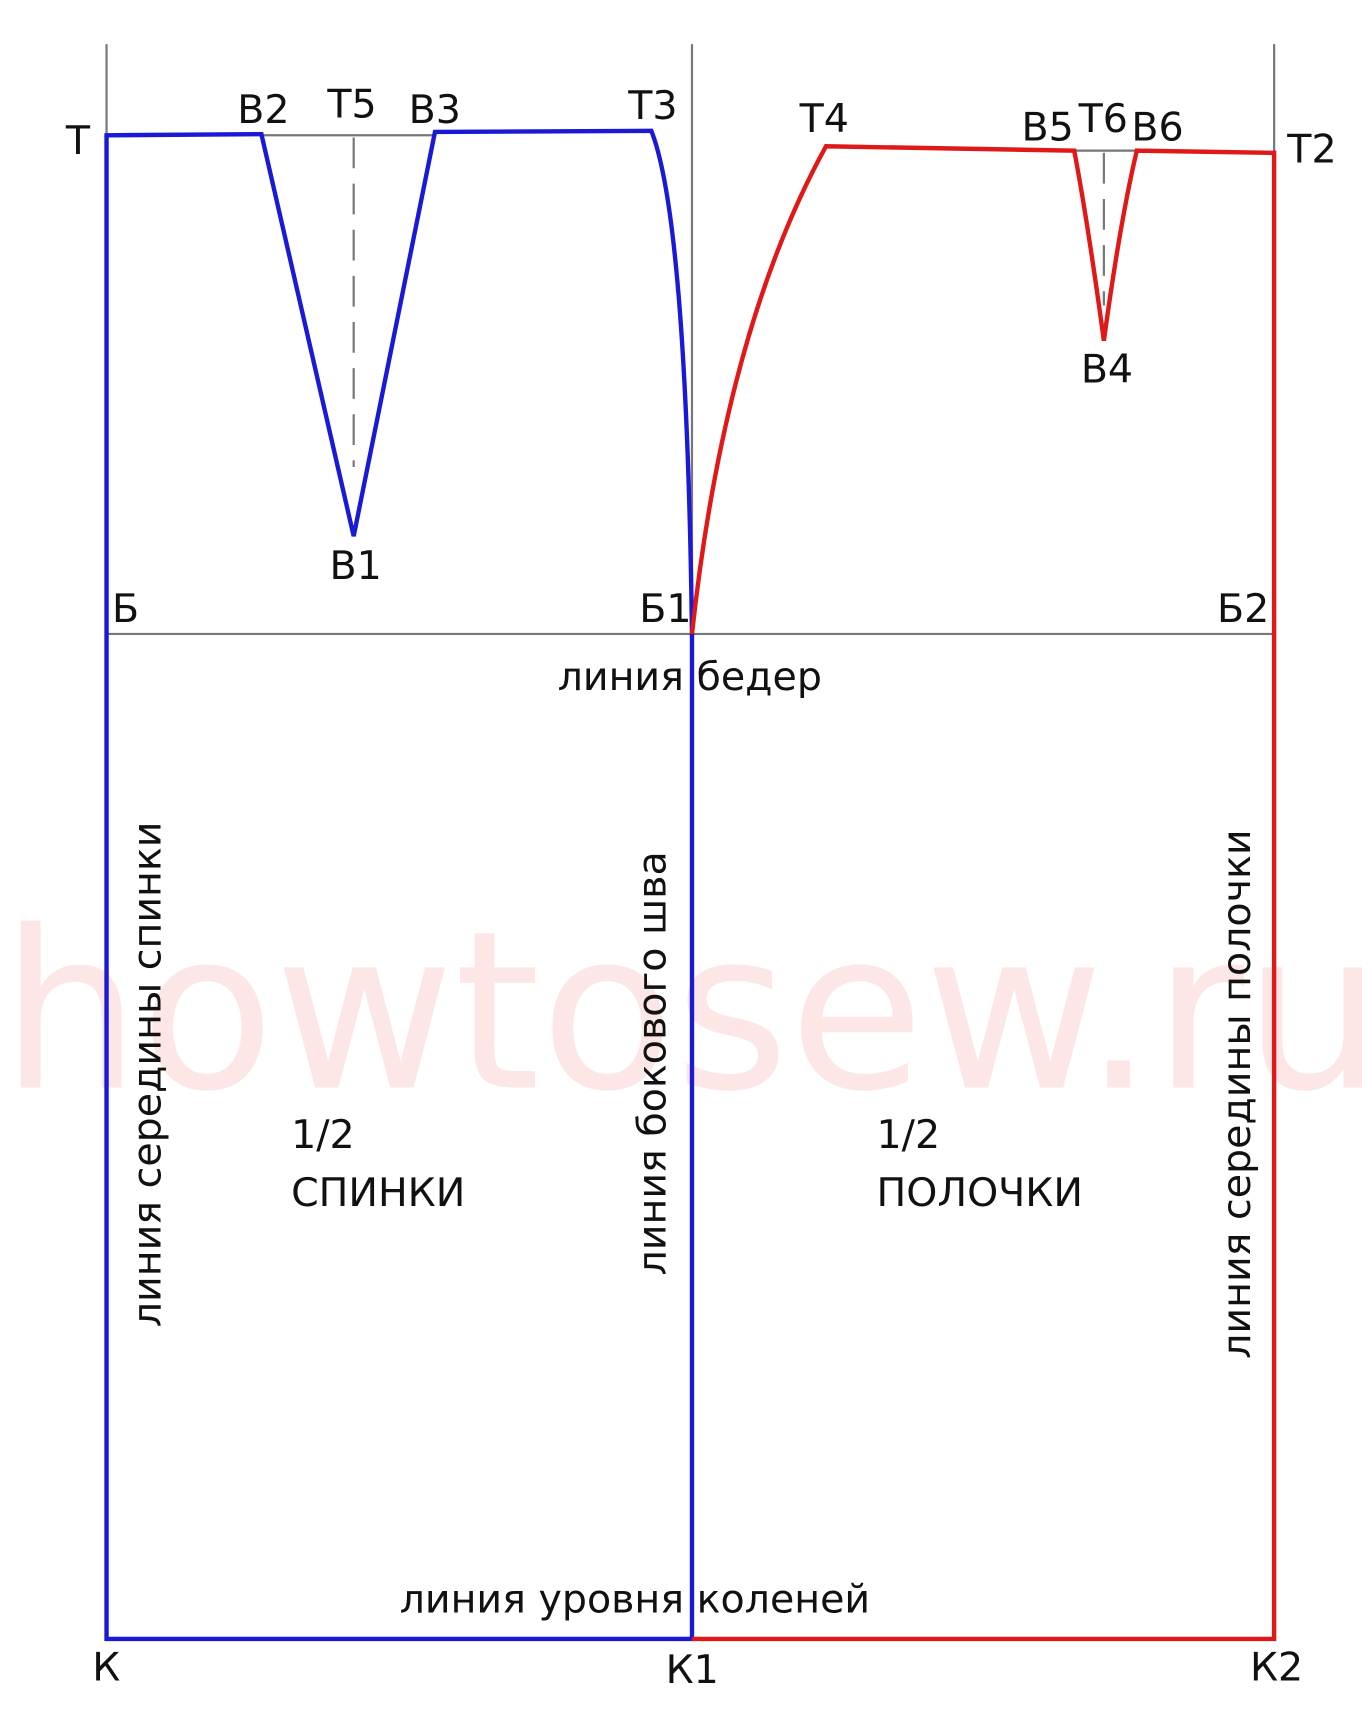 The height and width of the screenshot is (1727, 1362). Describe the element at coordinates (1048, 128) in the screenshot. I see `point-label: В5` at that location.